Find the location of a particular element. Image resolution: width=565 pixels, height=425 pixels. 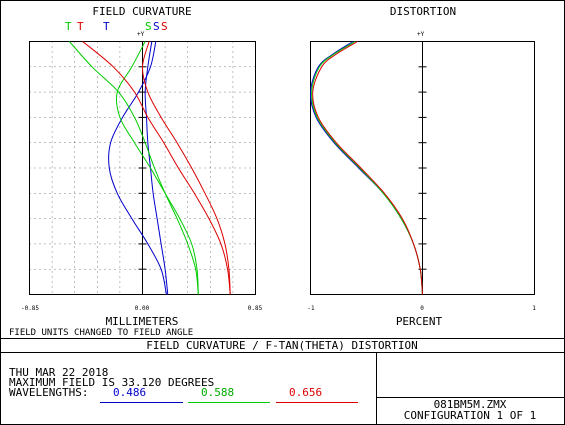

fc-tick-left: -0.85 is located at coordinates (30, 308).